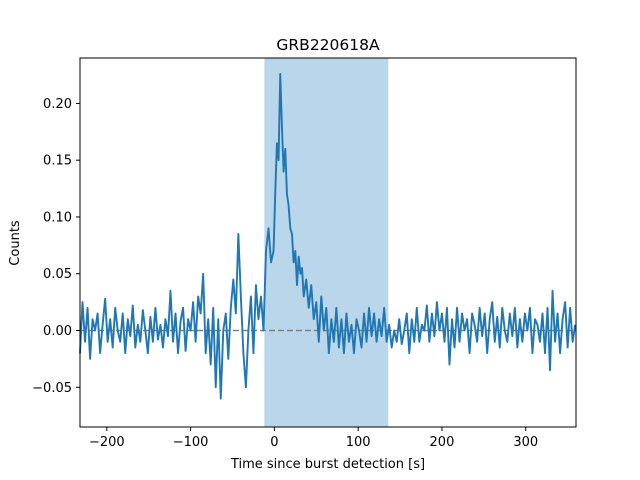  I want to click on y-tick-label: 0.20, so click(57, 104).